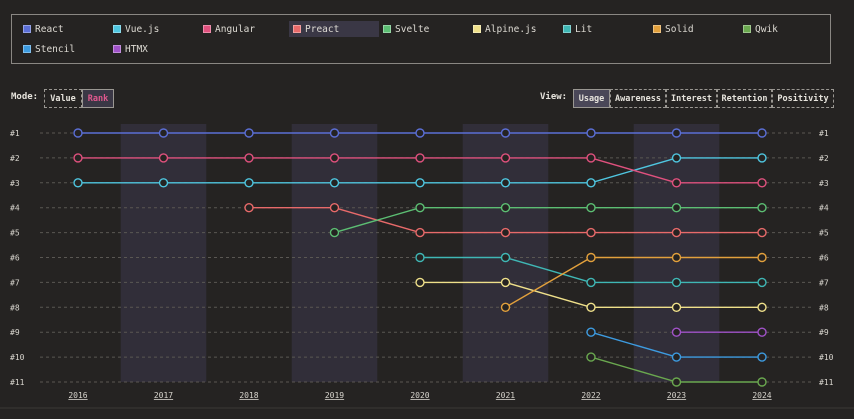 The width and height of the screenshot is (854, 419). What do you see at coordinates (577, 29) in the screenshot?
I see `legend-item-lit: Lit` at bounding box center [577, 29].